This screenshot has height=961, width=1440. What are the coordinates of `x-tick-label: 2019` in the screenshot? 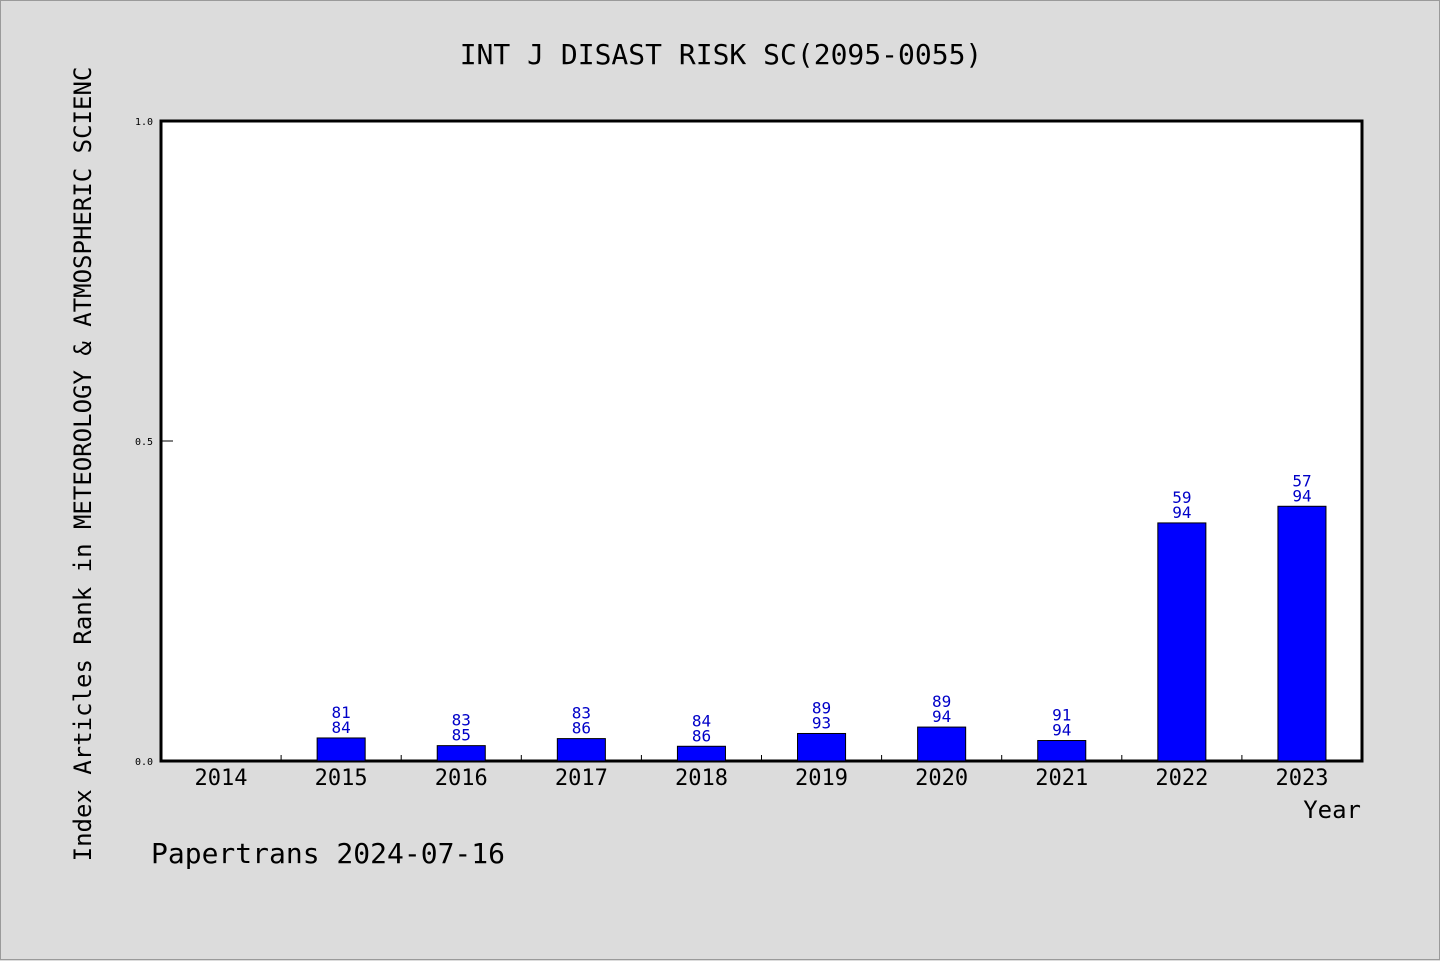 It's located at (821, 778).